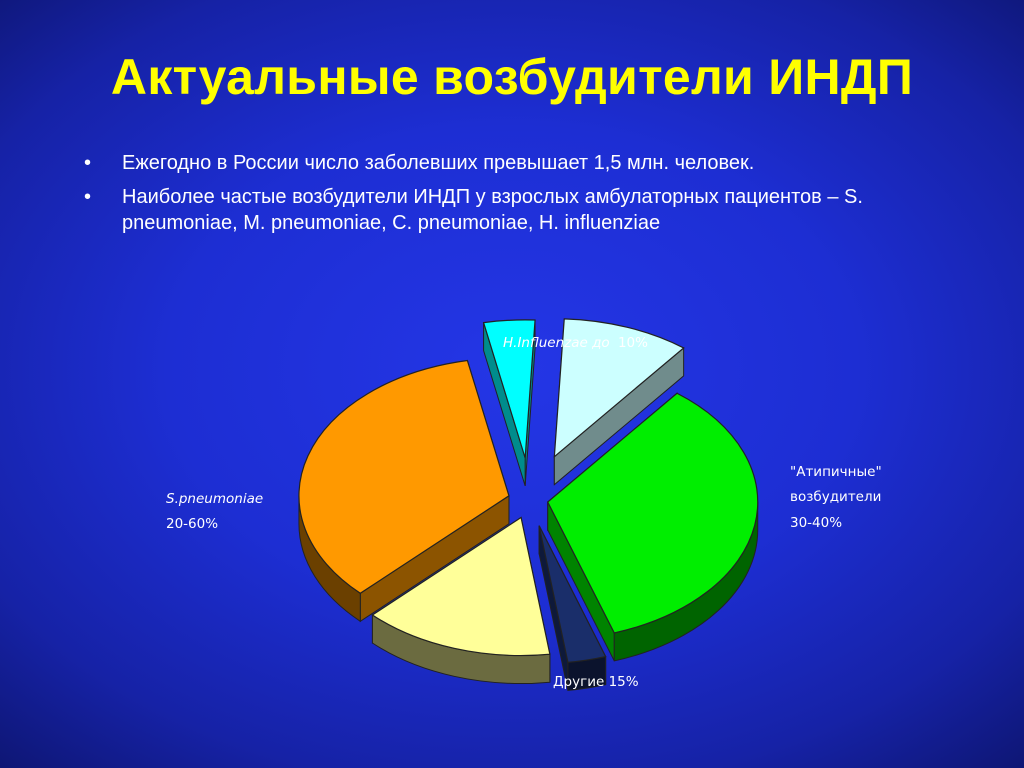  I want to click on pie-slice-atypical, so click(652, 527).